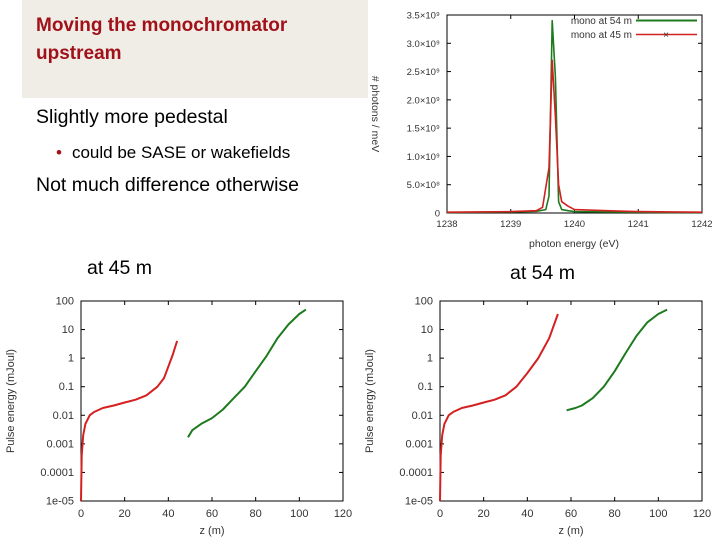  Describe the element at coordinates (212, 514) in the screenshot. I see `pe45-xtick-label: 60` at that location.